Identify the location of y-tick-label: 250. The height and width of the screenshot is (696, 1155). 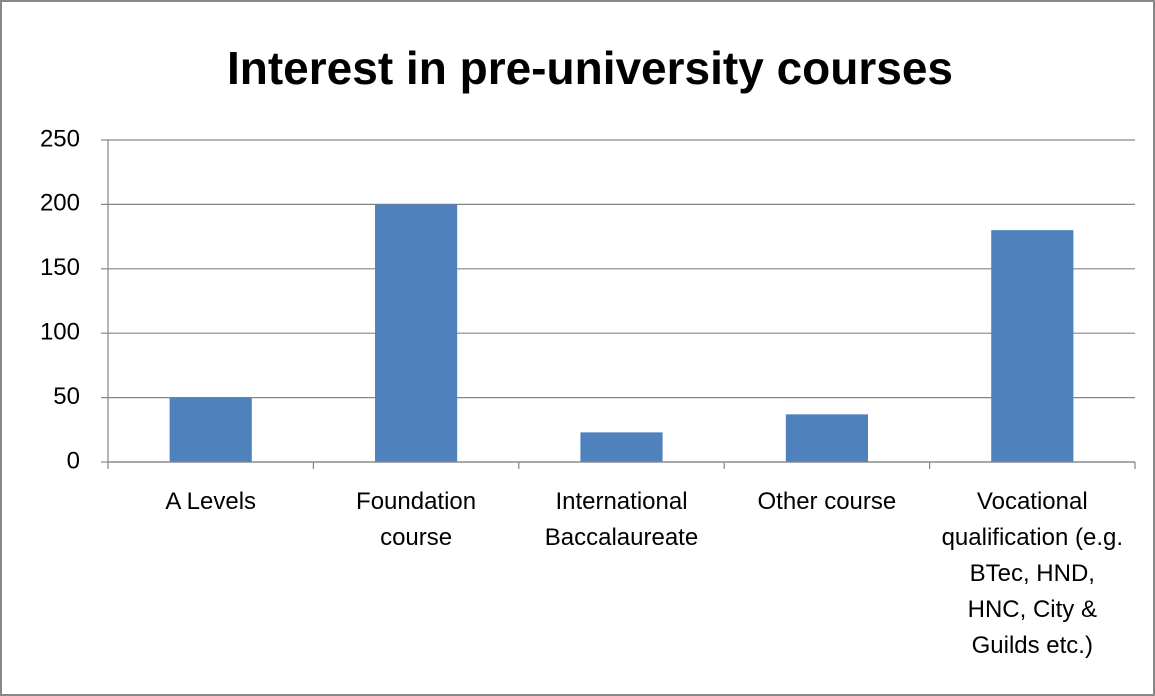
(60, 138).